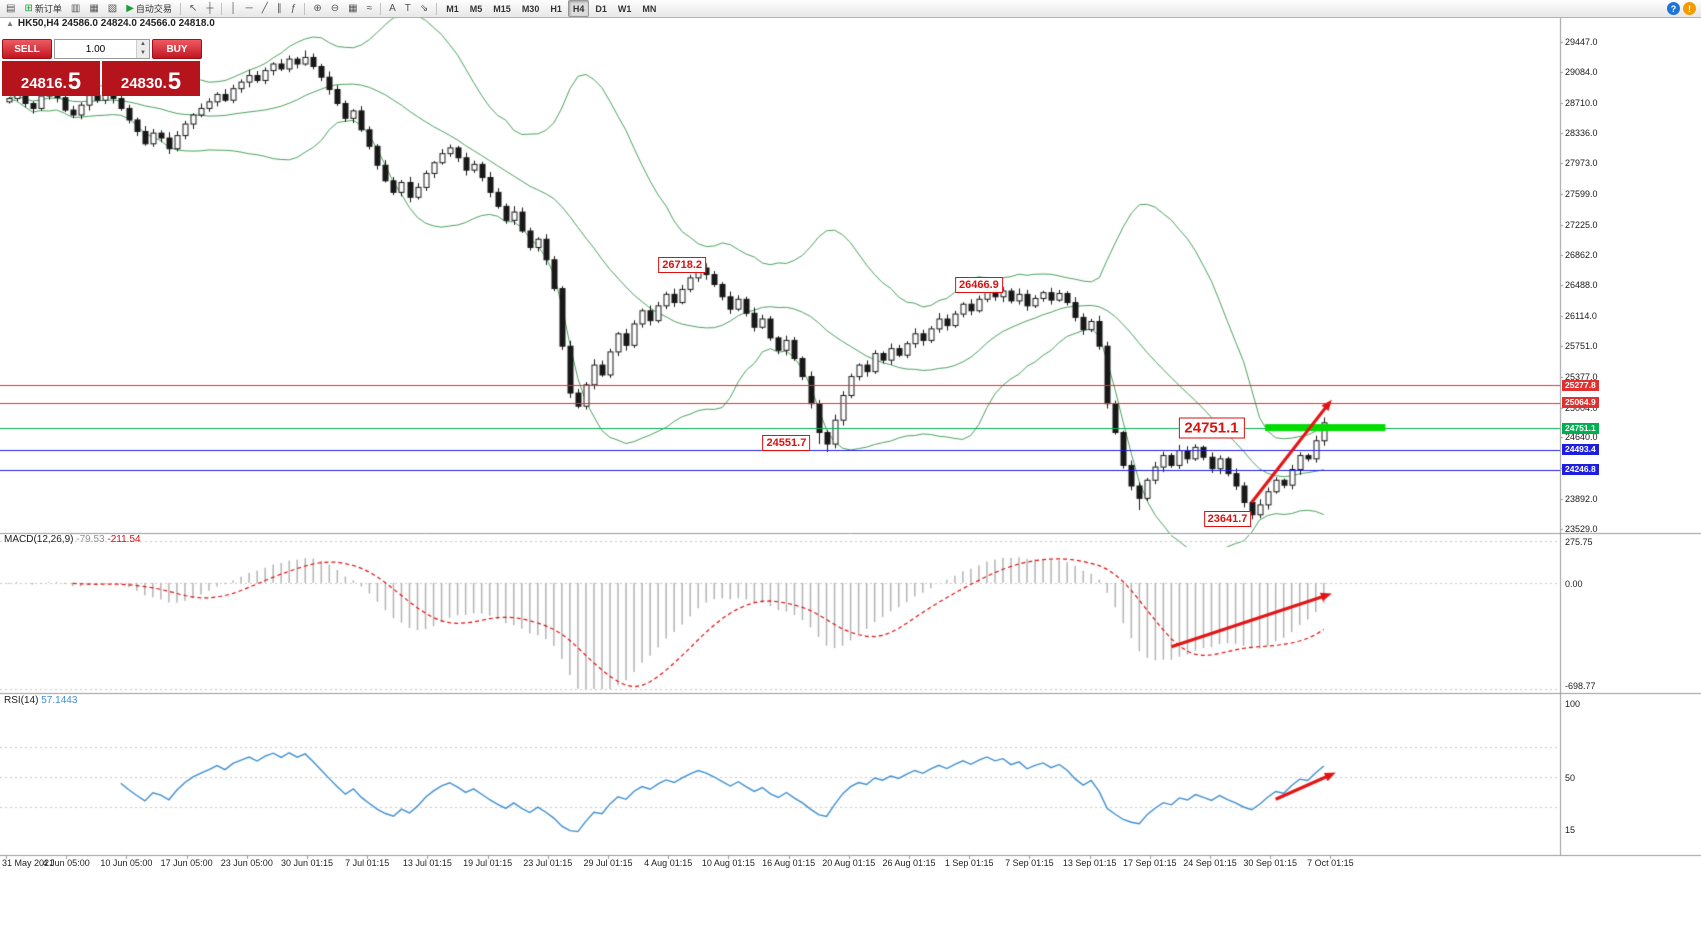 This screenshot has width=1701, height=939. I want to click on vertical-line-tool-button: │, so click(233, 8).